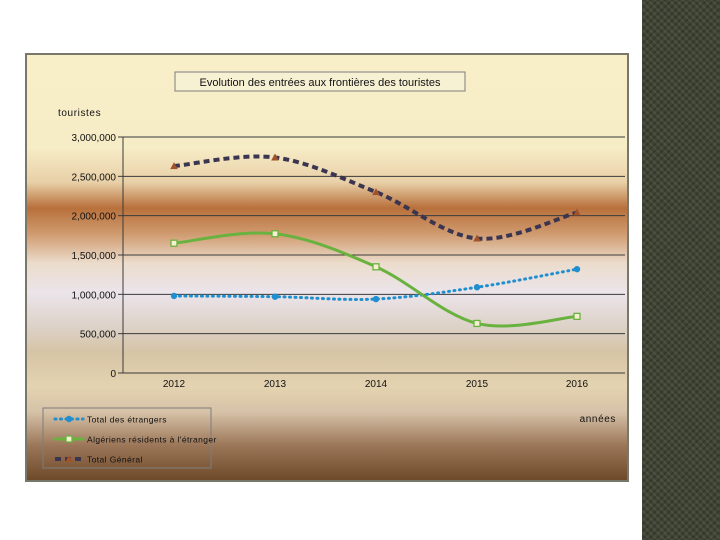 The height and width of the screenshot is (540, 720). What do you see at coordinates (577, 384) in the screenshot?
I see `x-tick-label: 2016` at bounding box center [577, 384].